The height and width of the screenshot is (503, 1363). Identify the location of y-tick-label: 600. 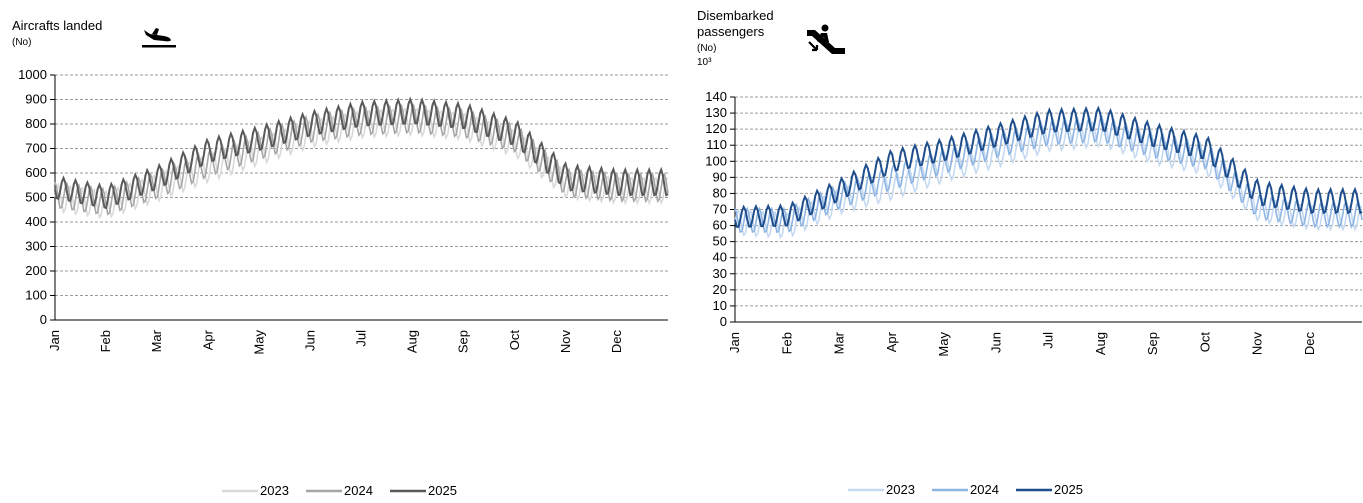
(36, 172).